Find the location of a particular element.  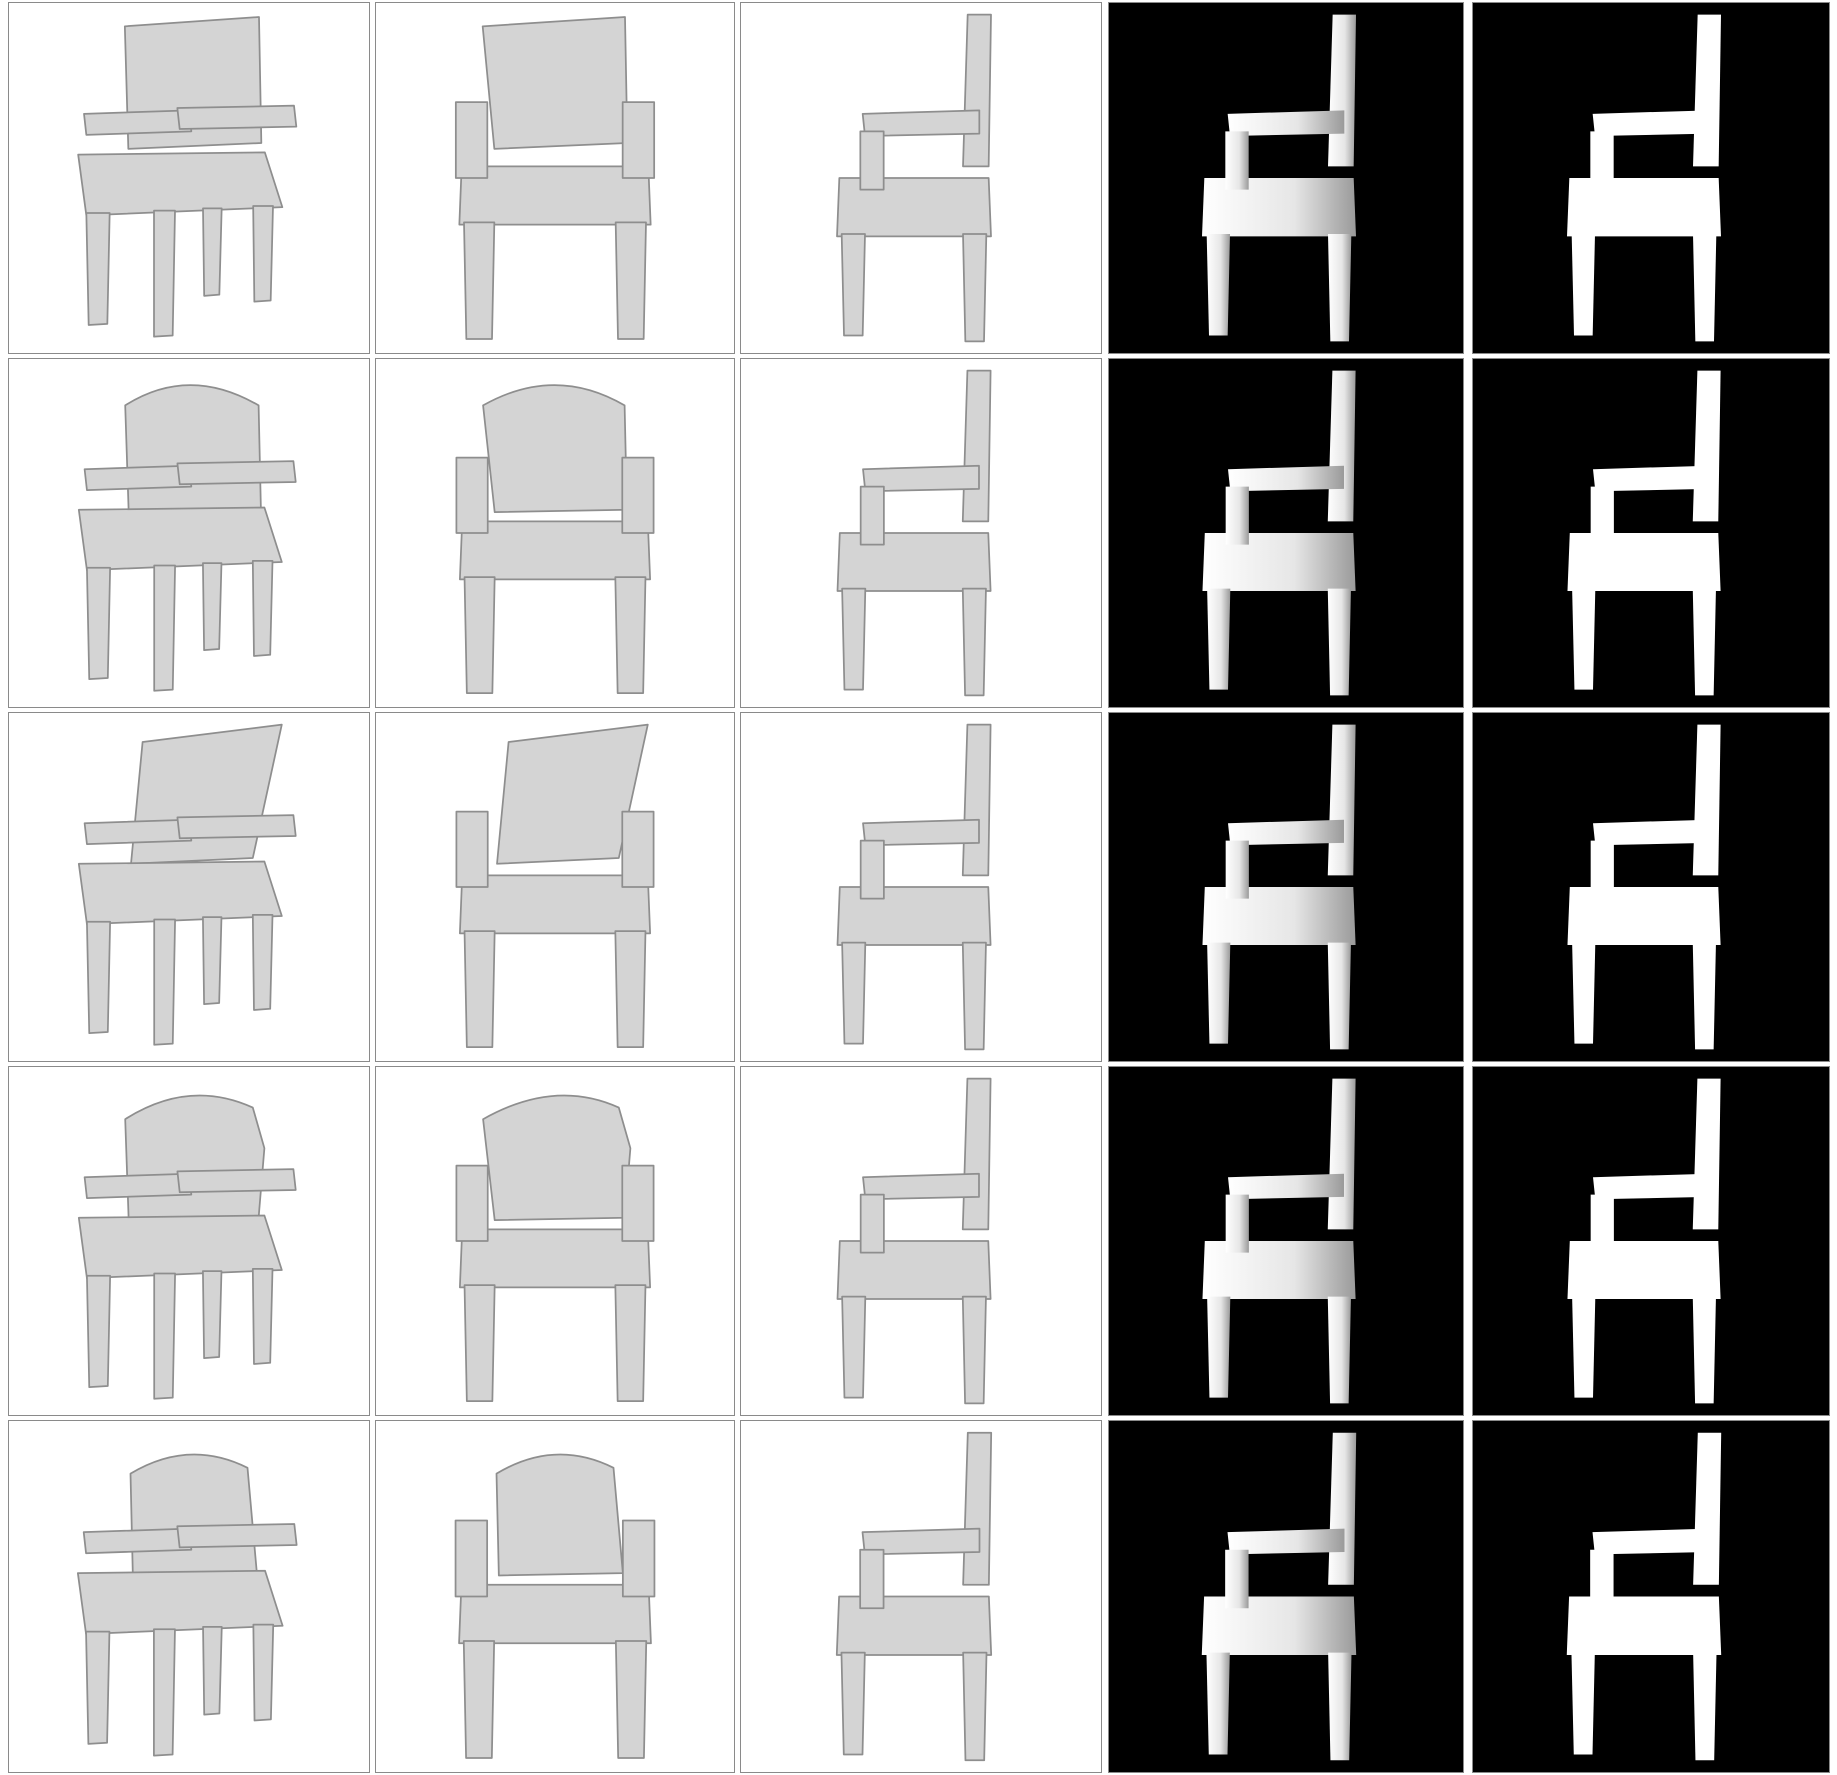

grid-cell-r2-c5-silhouette is located at coordinates (1651, 533).